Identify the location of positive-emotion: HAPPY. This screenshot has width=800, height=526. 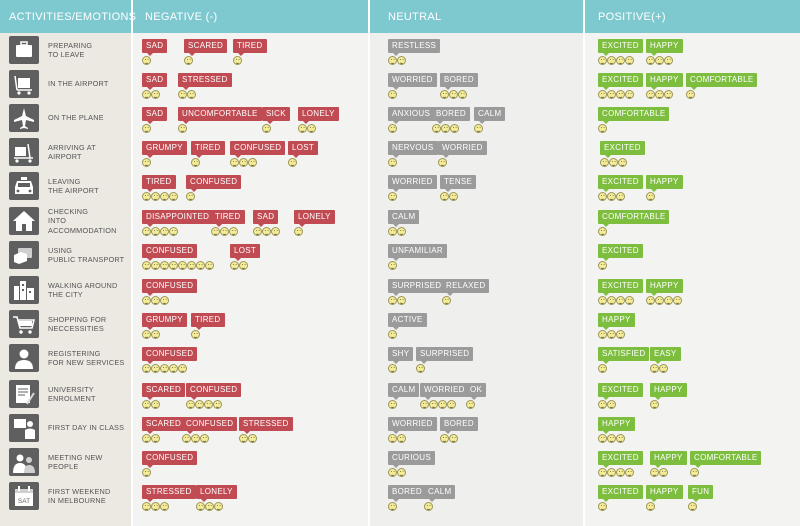
(664, 496).